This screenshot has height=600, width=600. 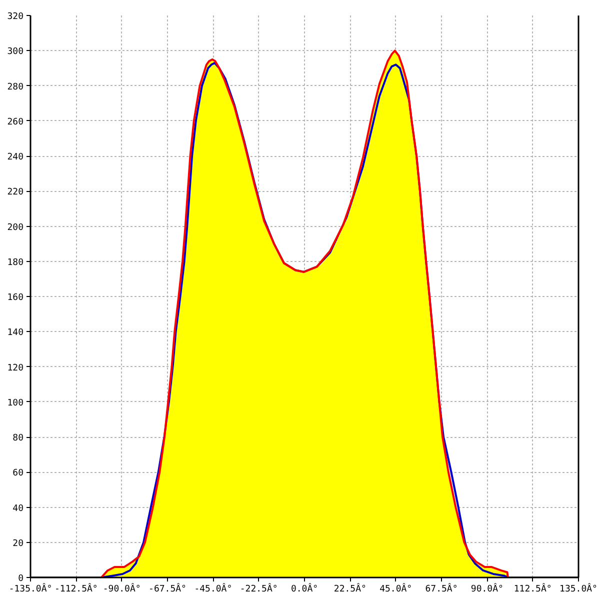 I want to click on y-tick-label: 100, so click(x=15, y=403).